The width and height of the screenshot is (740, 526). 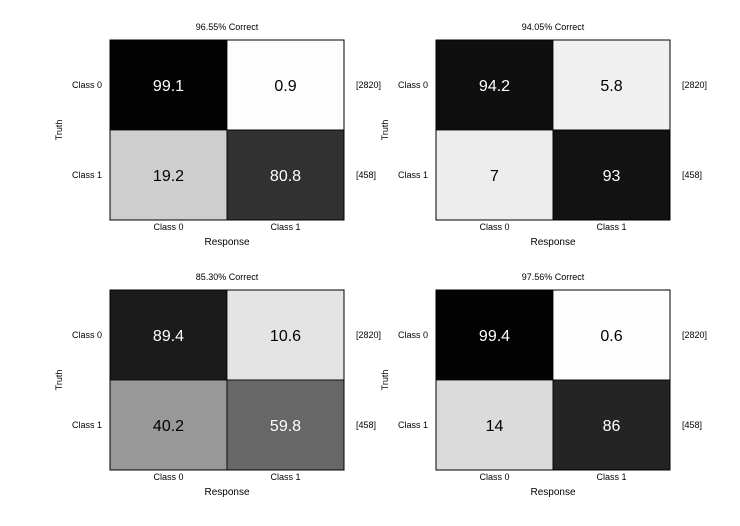 I want to click on cell-value-label: 99.1, so click(x=168, y=86).